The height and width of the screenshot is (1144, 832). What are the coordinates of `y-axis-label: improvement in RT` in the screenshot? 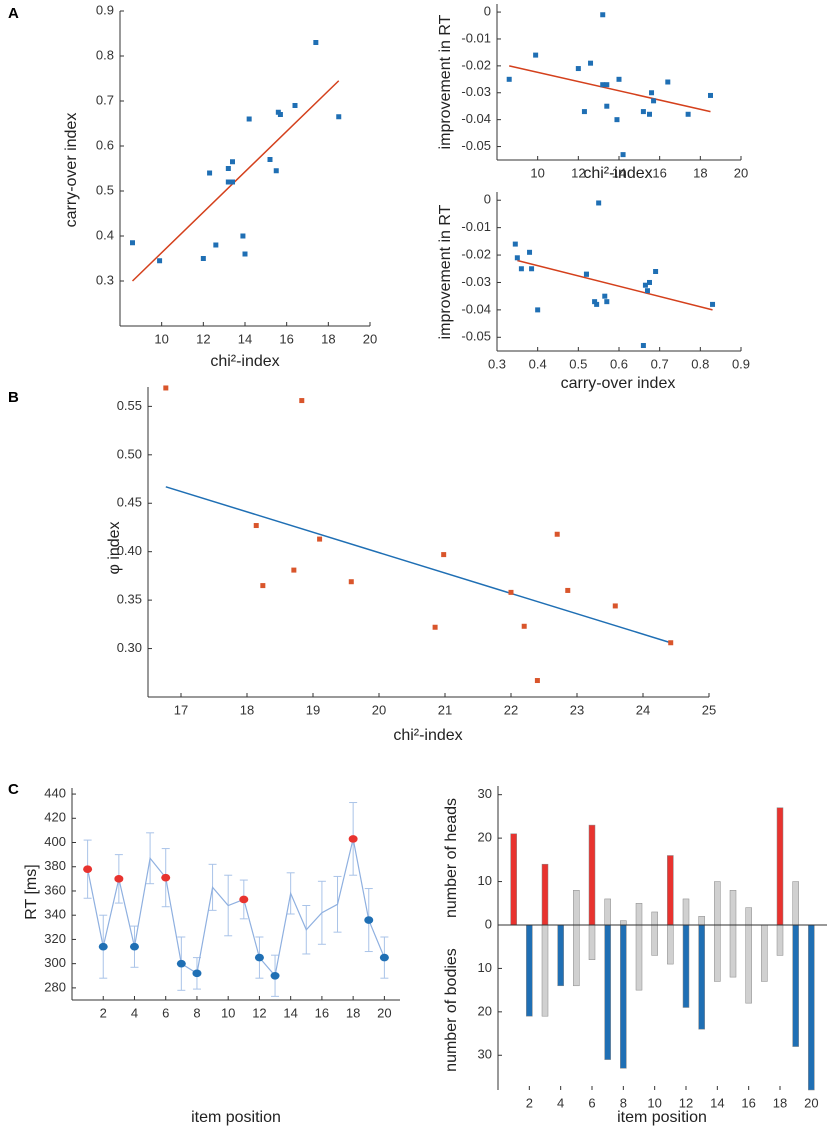 It's located at (445, 81).